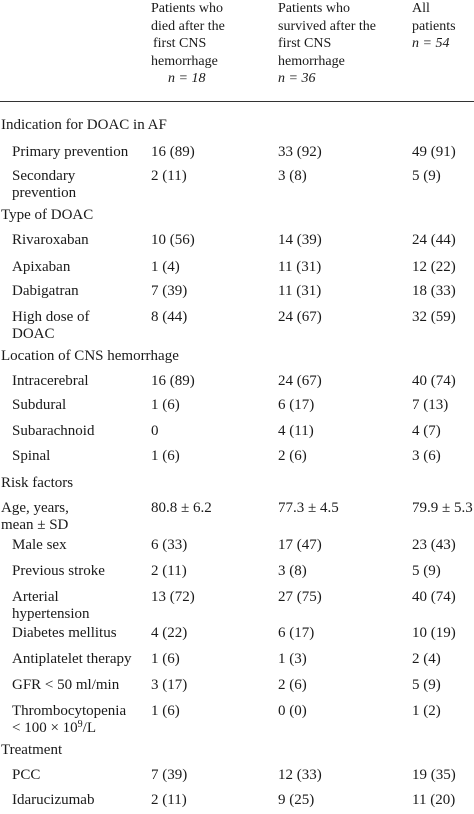 The height and width of the screenshot is (814, 474). I want to click on row-label-line: Subarachnoid, so click(53, 431).